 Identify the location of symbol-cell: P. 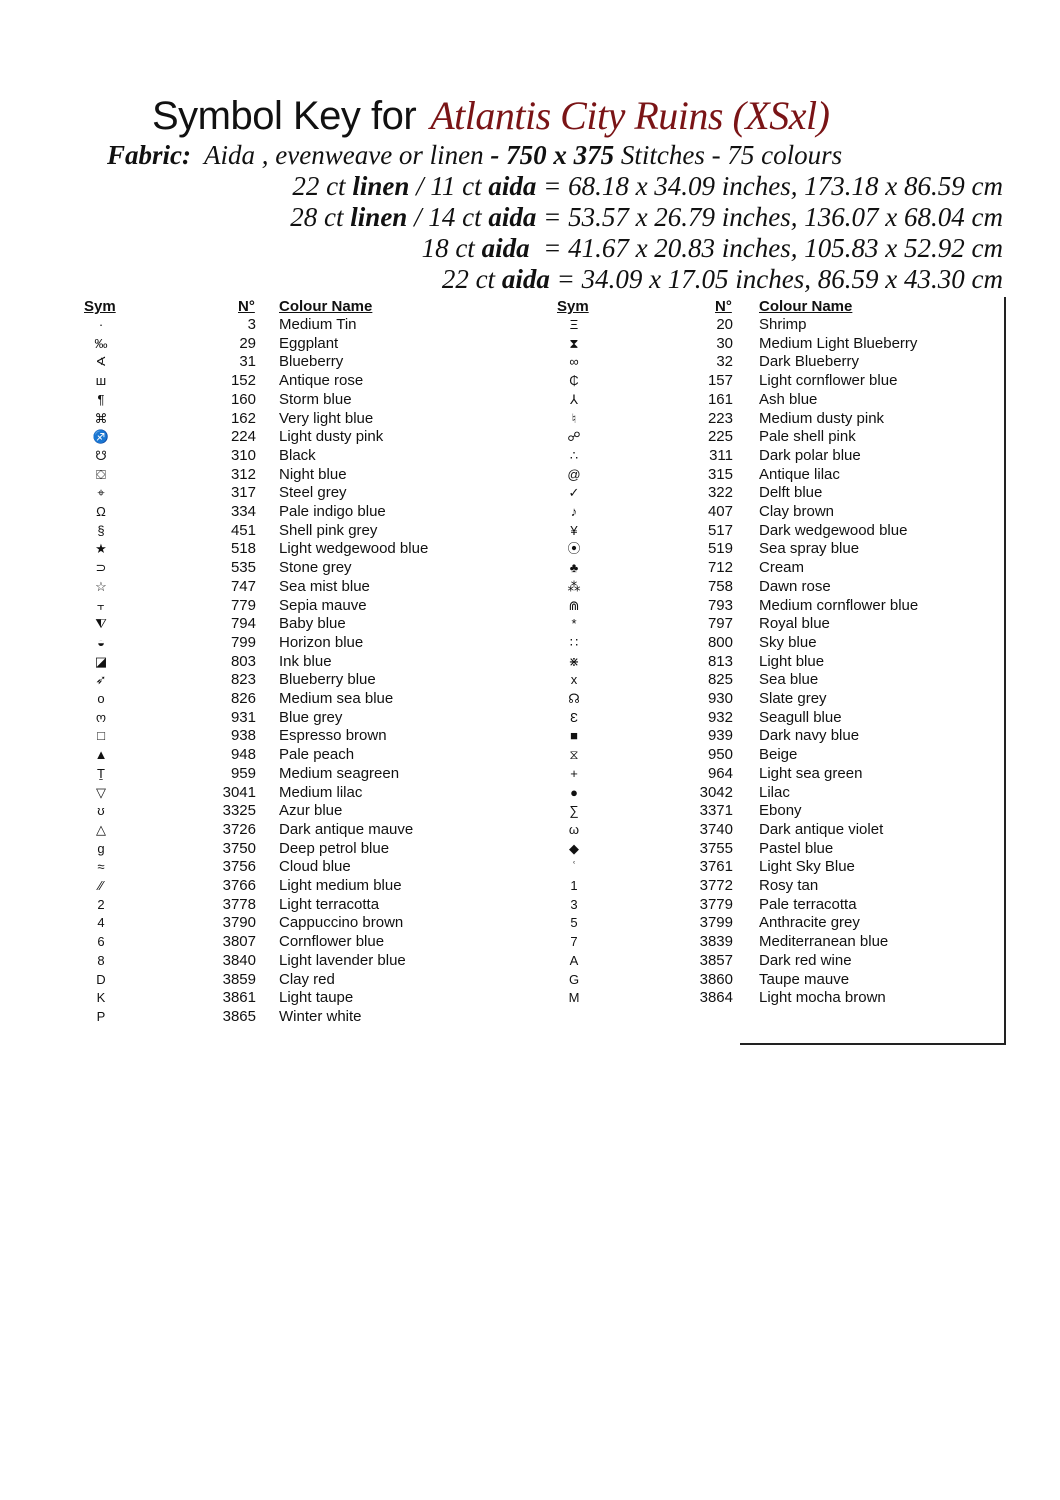
(101, 1016).